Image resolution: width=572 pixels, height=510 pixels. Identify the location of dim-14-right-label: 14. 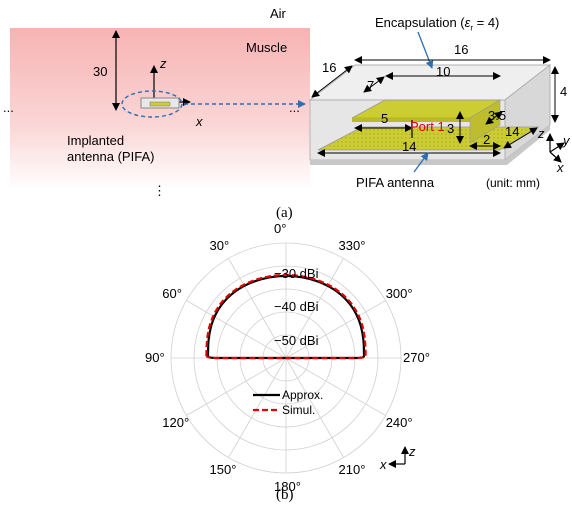
(512, 131).